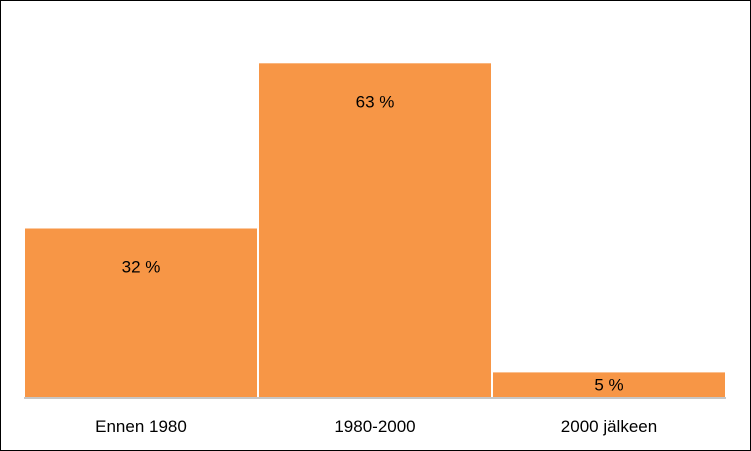 This screenshot has height=451, width=751. I want to click on x-tick-label-1: 1980-2000, so click(374, 426).